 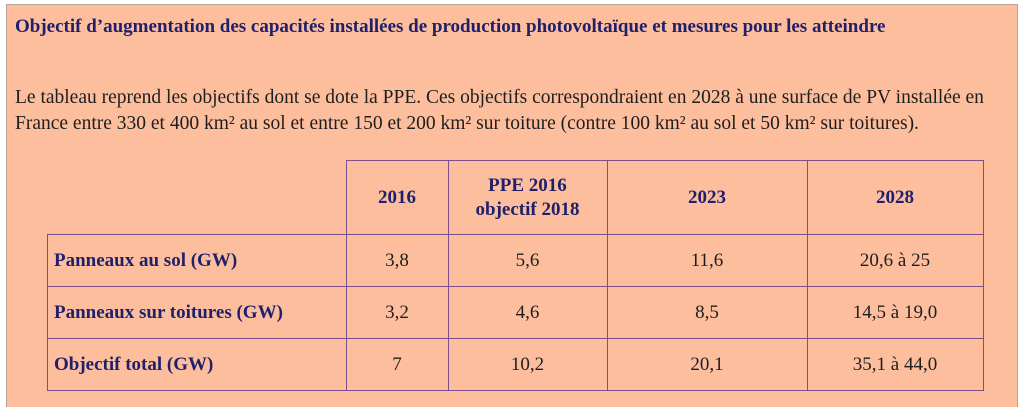 I want to click on header-cell: 2016, so click(x=397, y=197).